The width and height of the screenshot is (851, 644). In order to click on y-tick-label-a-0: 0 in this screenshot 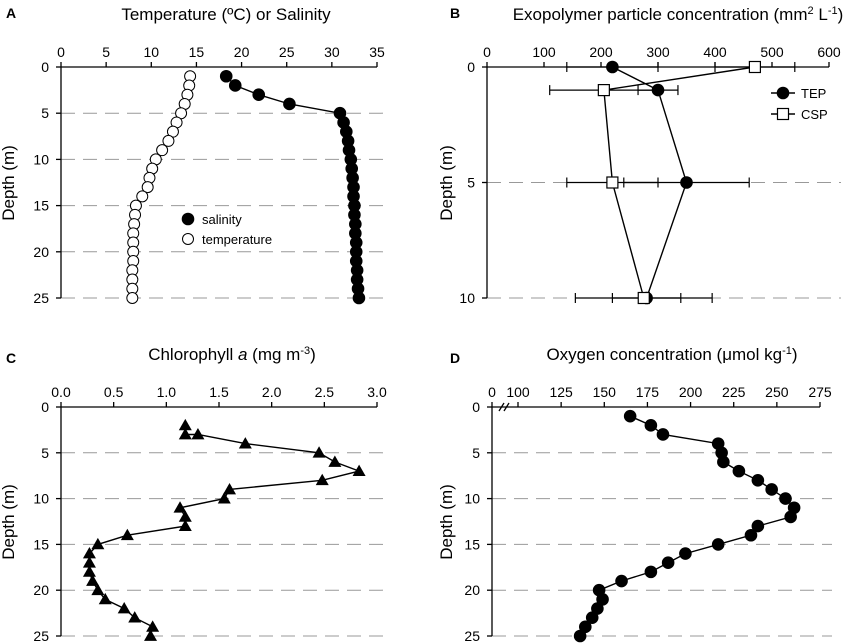, I will do `click(45, 67)`.